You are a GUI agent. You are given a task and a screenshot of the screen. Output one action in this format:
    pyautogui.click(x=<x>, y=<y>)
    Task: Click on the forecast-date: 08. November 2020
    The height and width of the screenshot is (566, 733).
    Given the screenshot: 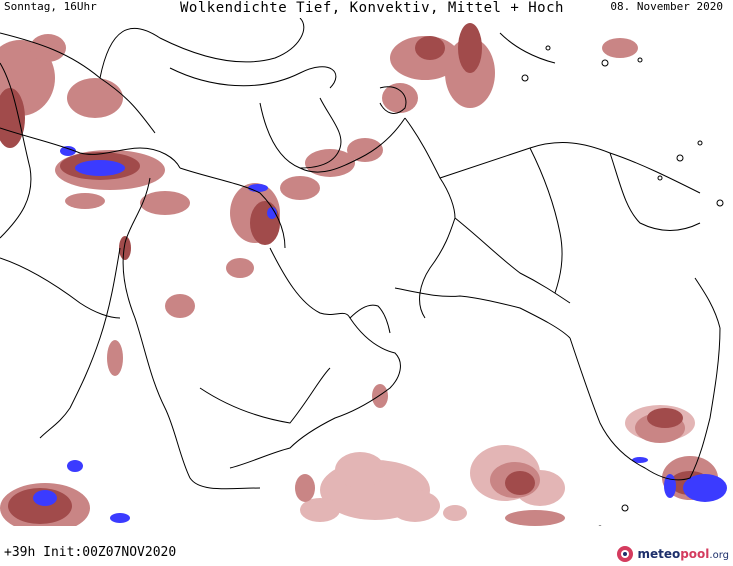 What is the action you would take?
    pyautogui.click(x=666, y=6)
    